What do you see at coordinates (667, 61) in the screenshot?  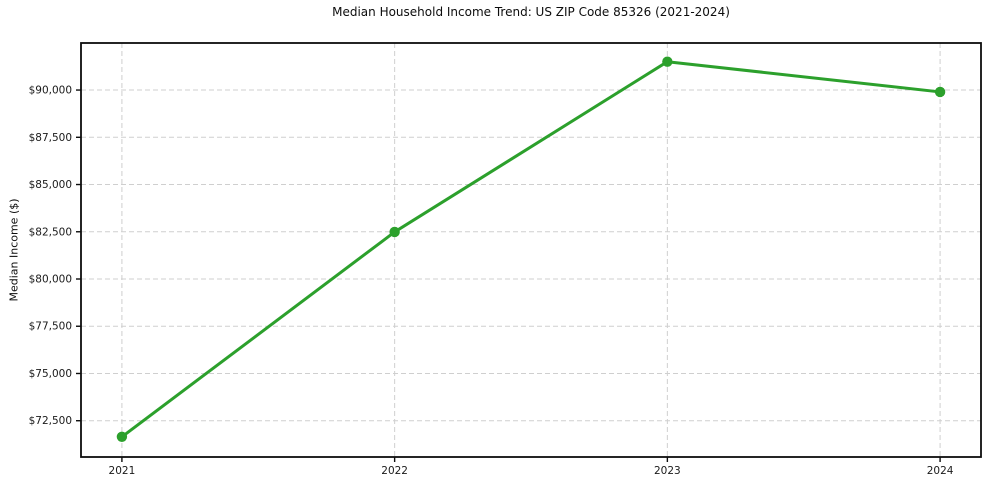 I see `data-point-2023` at bounding box center [667, 61].